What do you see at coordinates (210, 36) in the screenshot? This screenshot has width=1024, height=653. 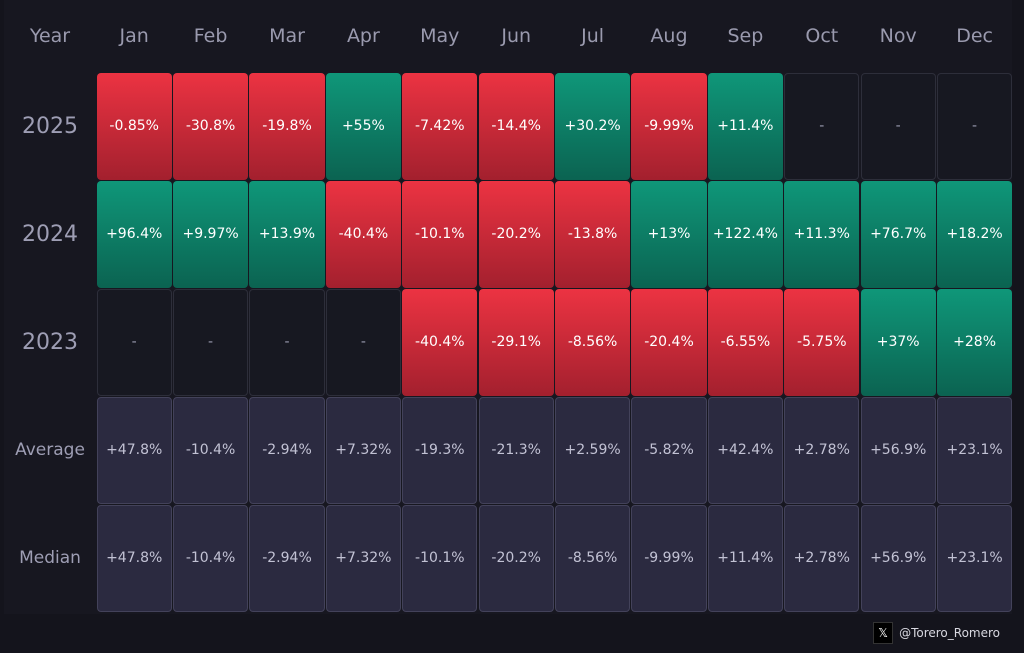 I see `header-month-feb: Feb` at bounding box center [210, 36].